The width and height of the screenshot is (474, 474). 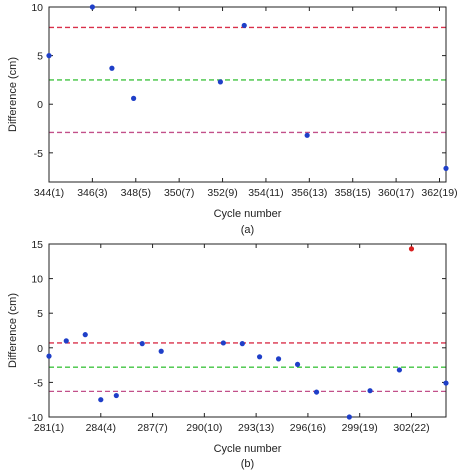 I want to click on y-tick-label: -10, so click(x=35, y=418).